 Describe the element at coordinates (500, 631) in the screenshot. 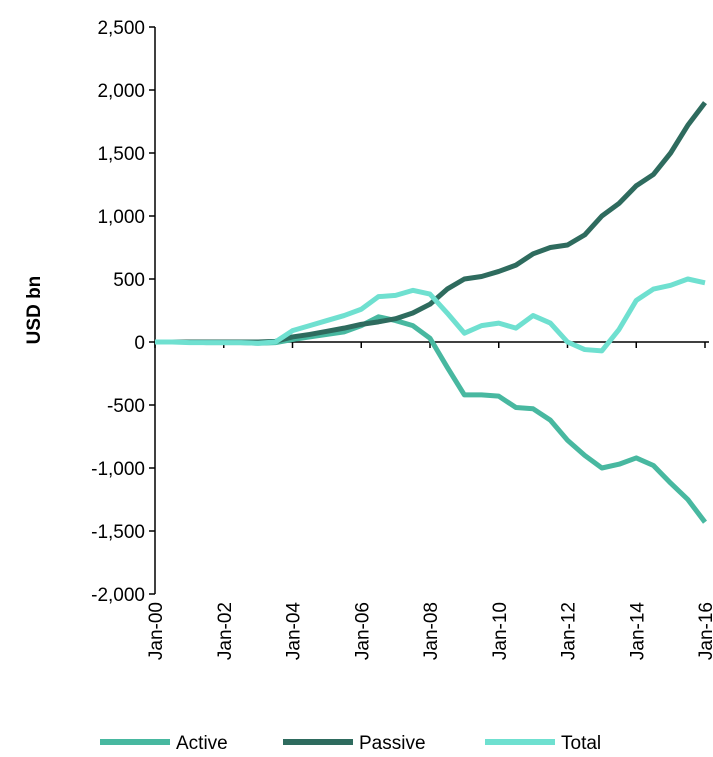

I see `x-tick-label: Jan-10` at that location.